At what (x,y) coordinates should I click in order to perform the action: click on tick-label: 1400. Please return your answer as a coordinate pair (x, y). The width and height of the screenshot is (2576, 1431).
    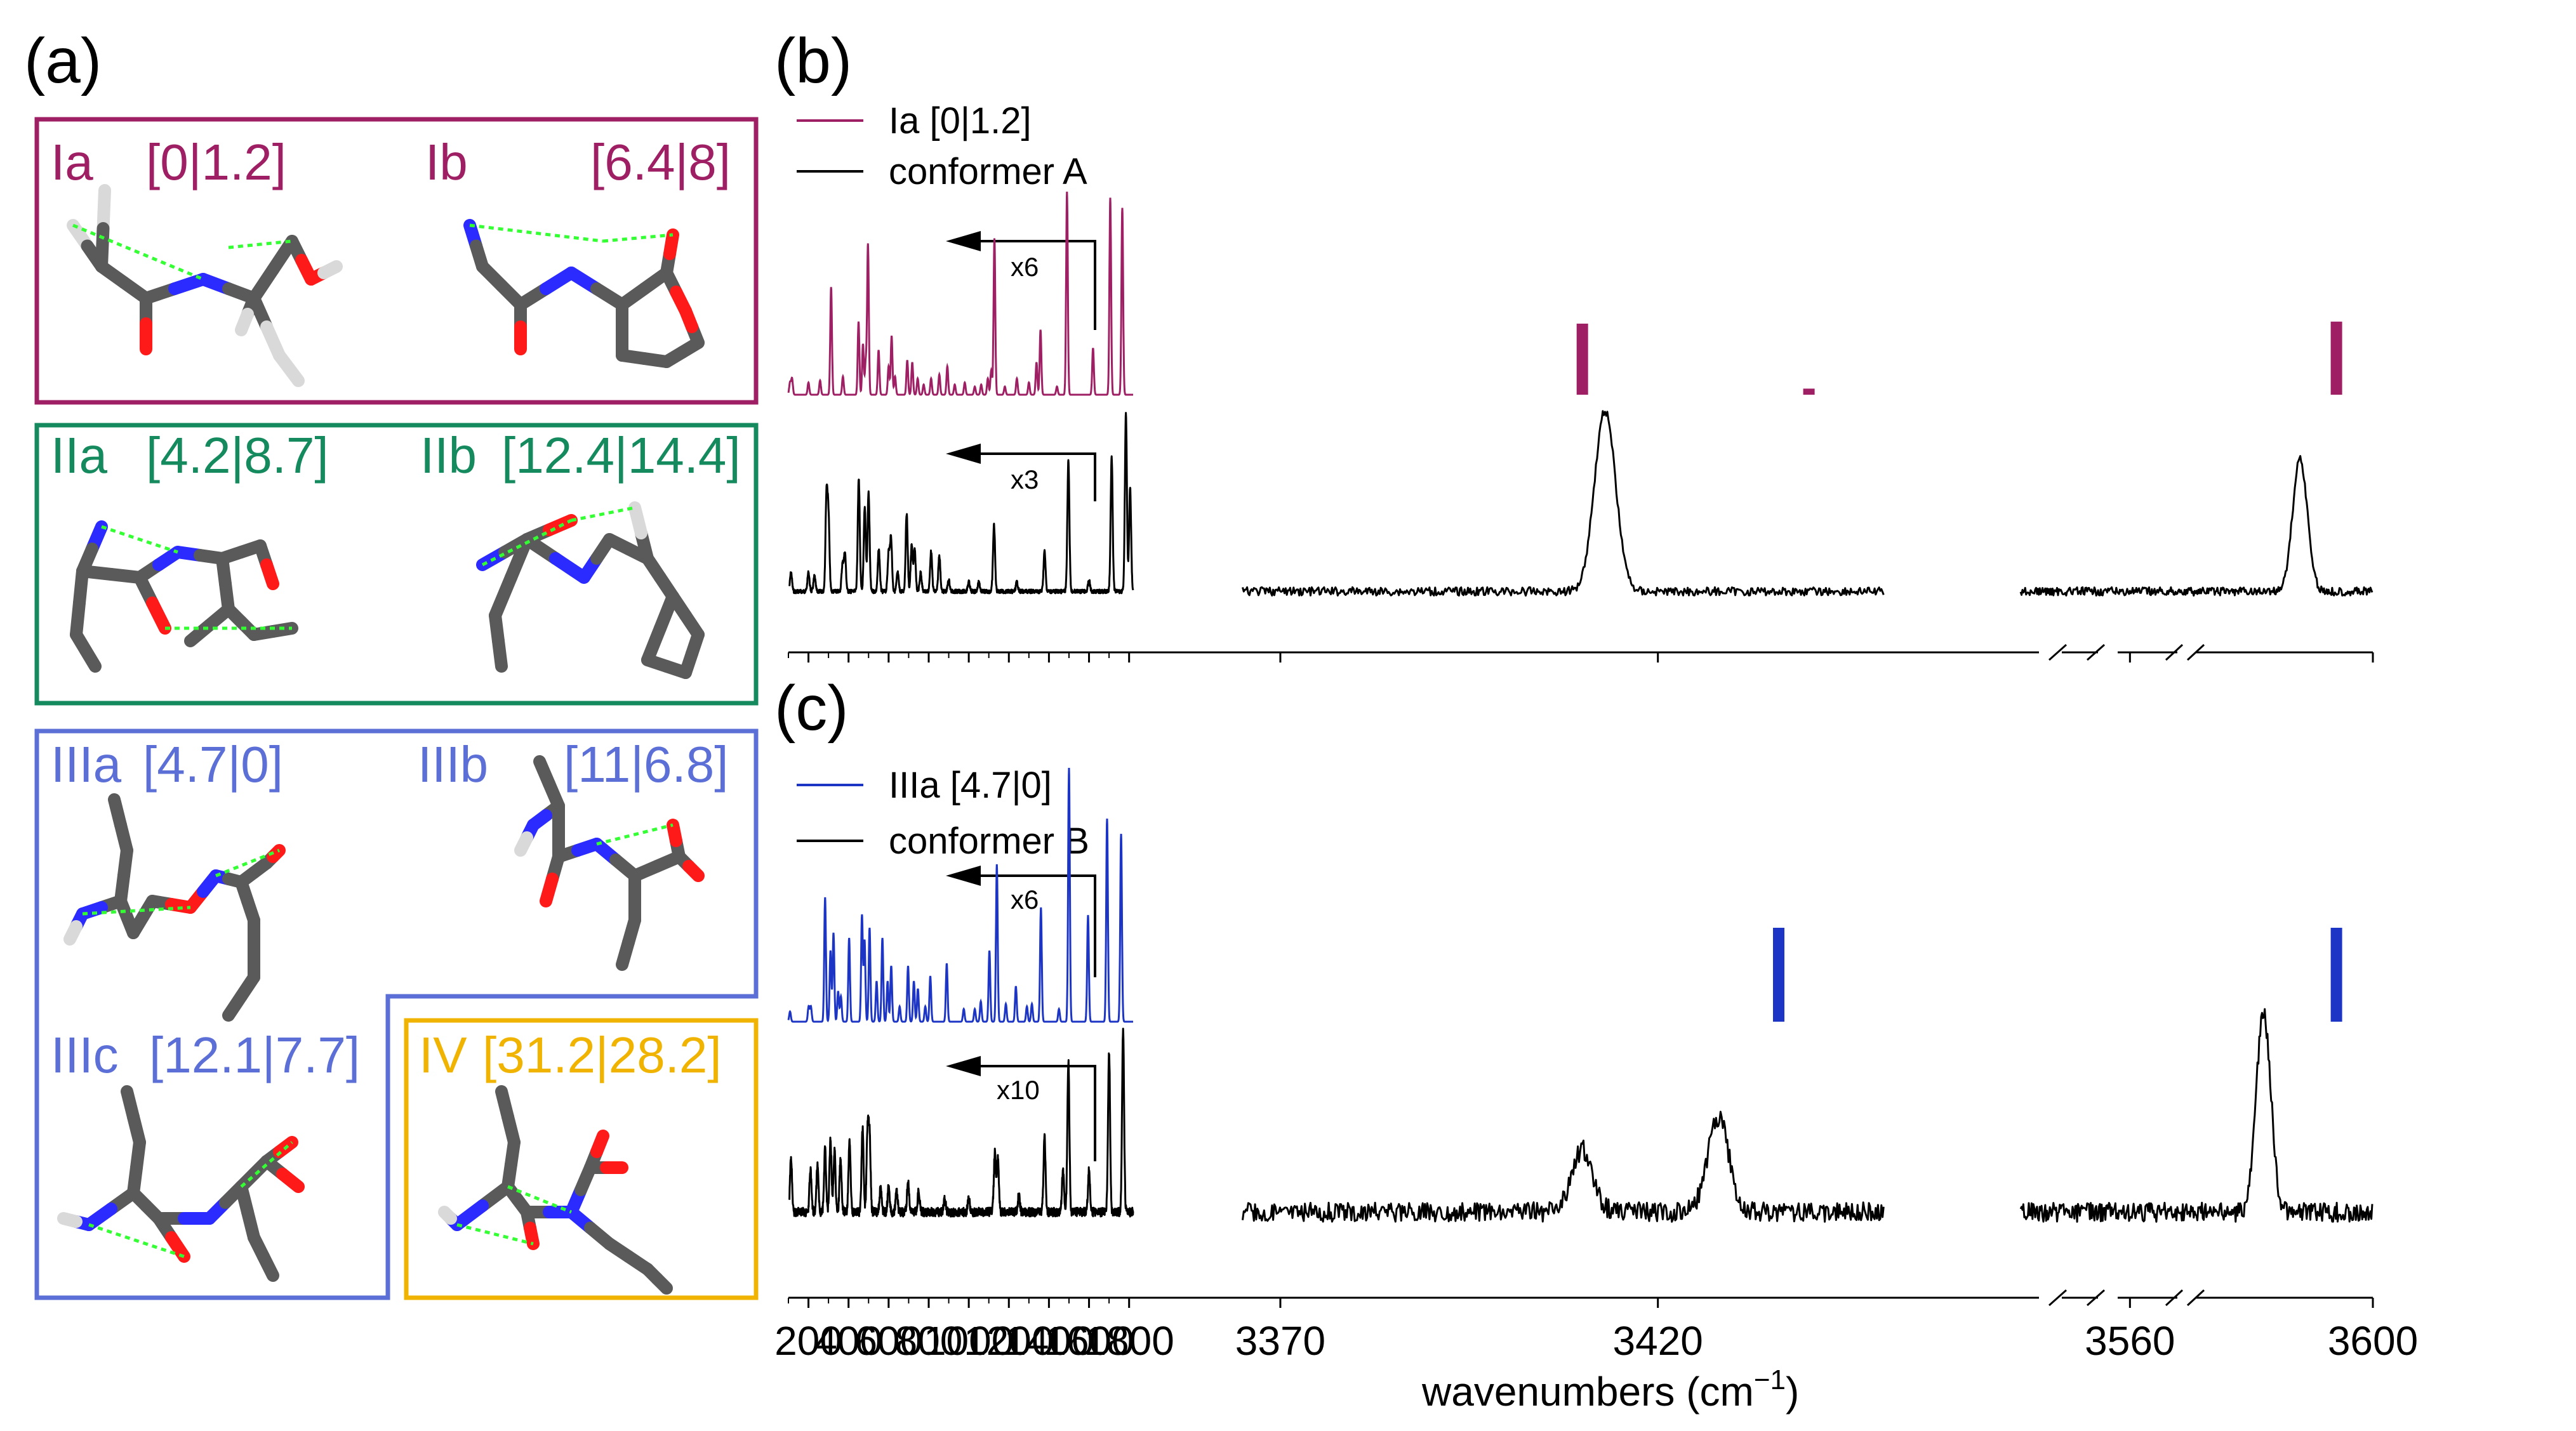
    Looking at the image, I should click on (1049, 1341).